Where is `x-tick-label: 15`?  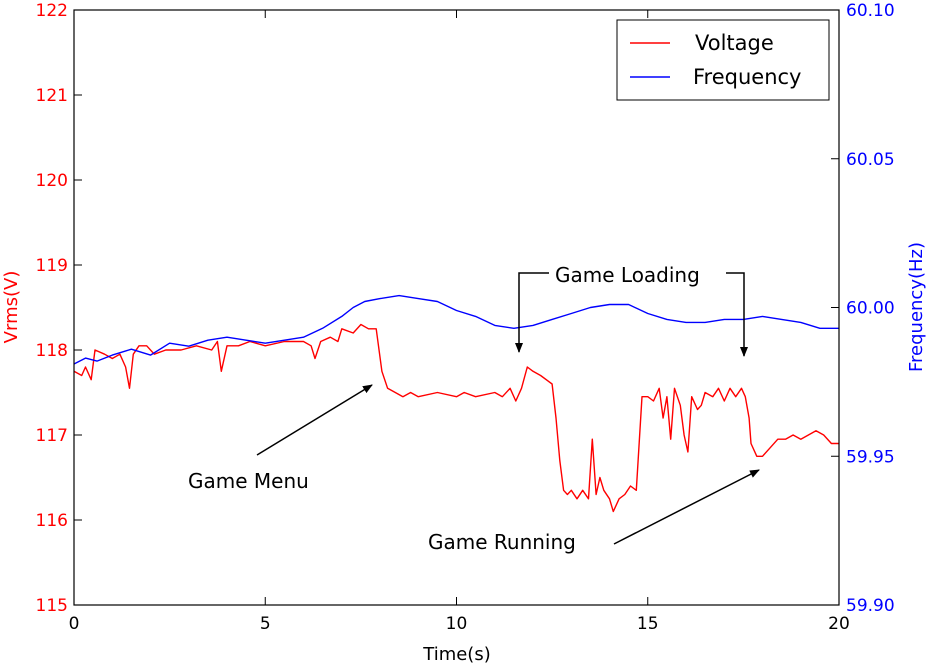 x-tick-label: 15 is located at coordinates (648, 624).